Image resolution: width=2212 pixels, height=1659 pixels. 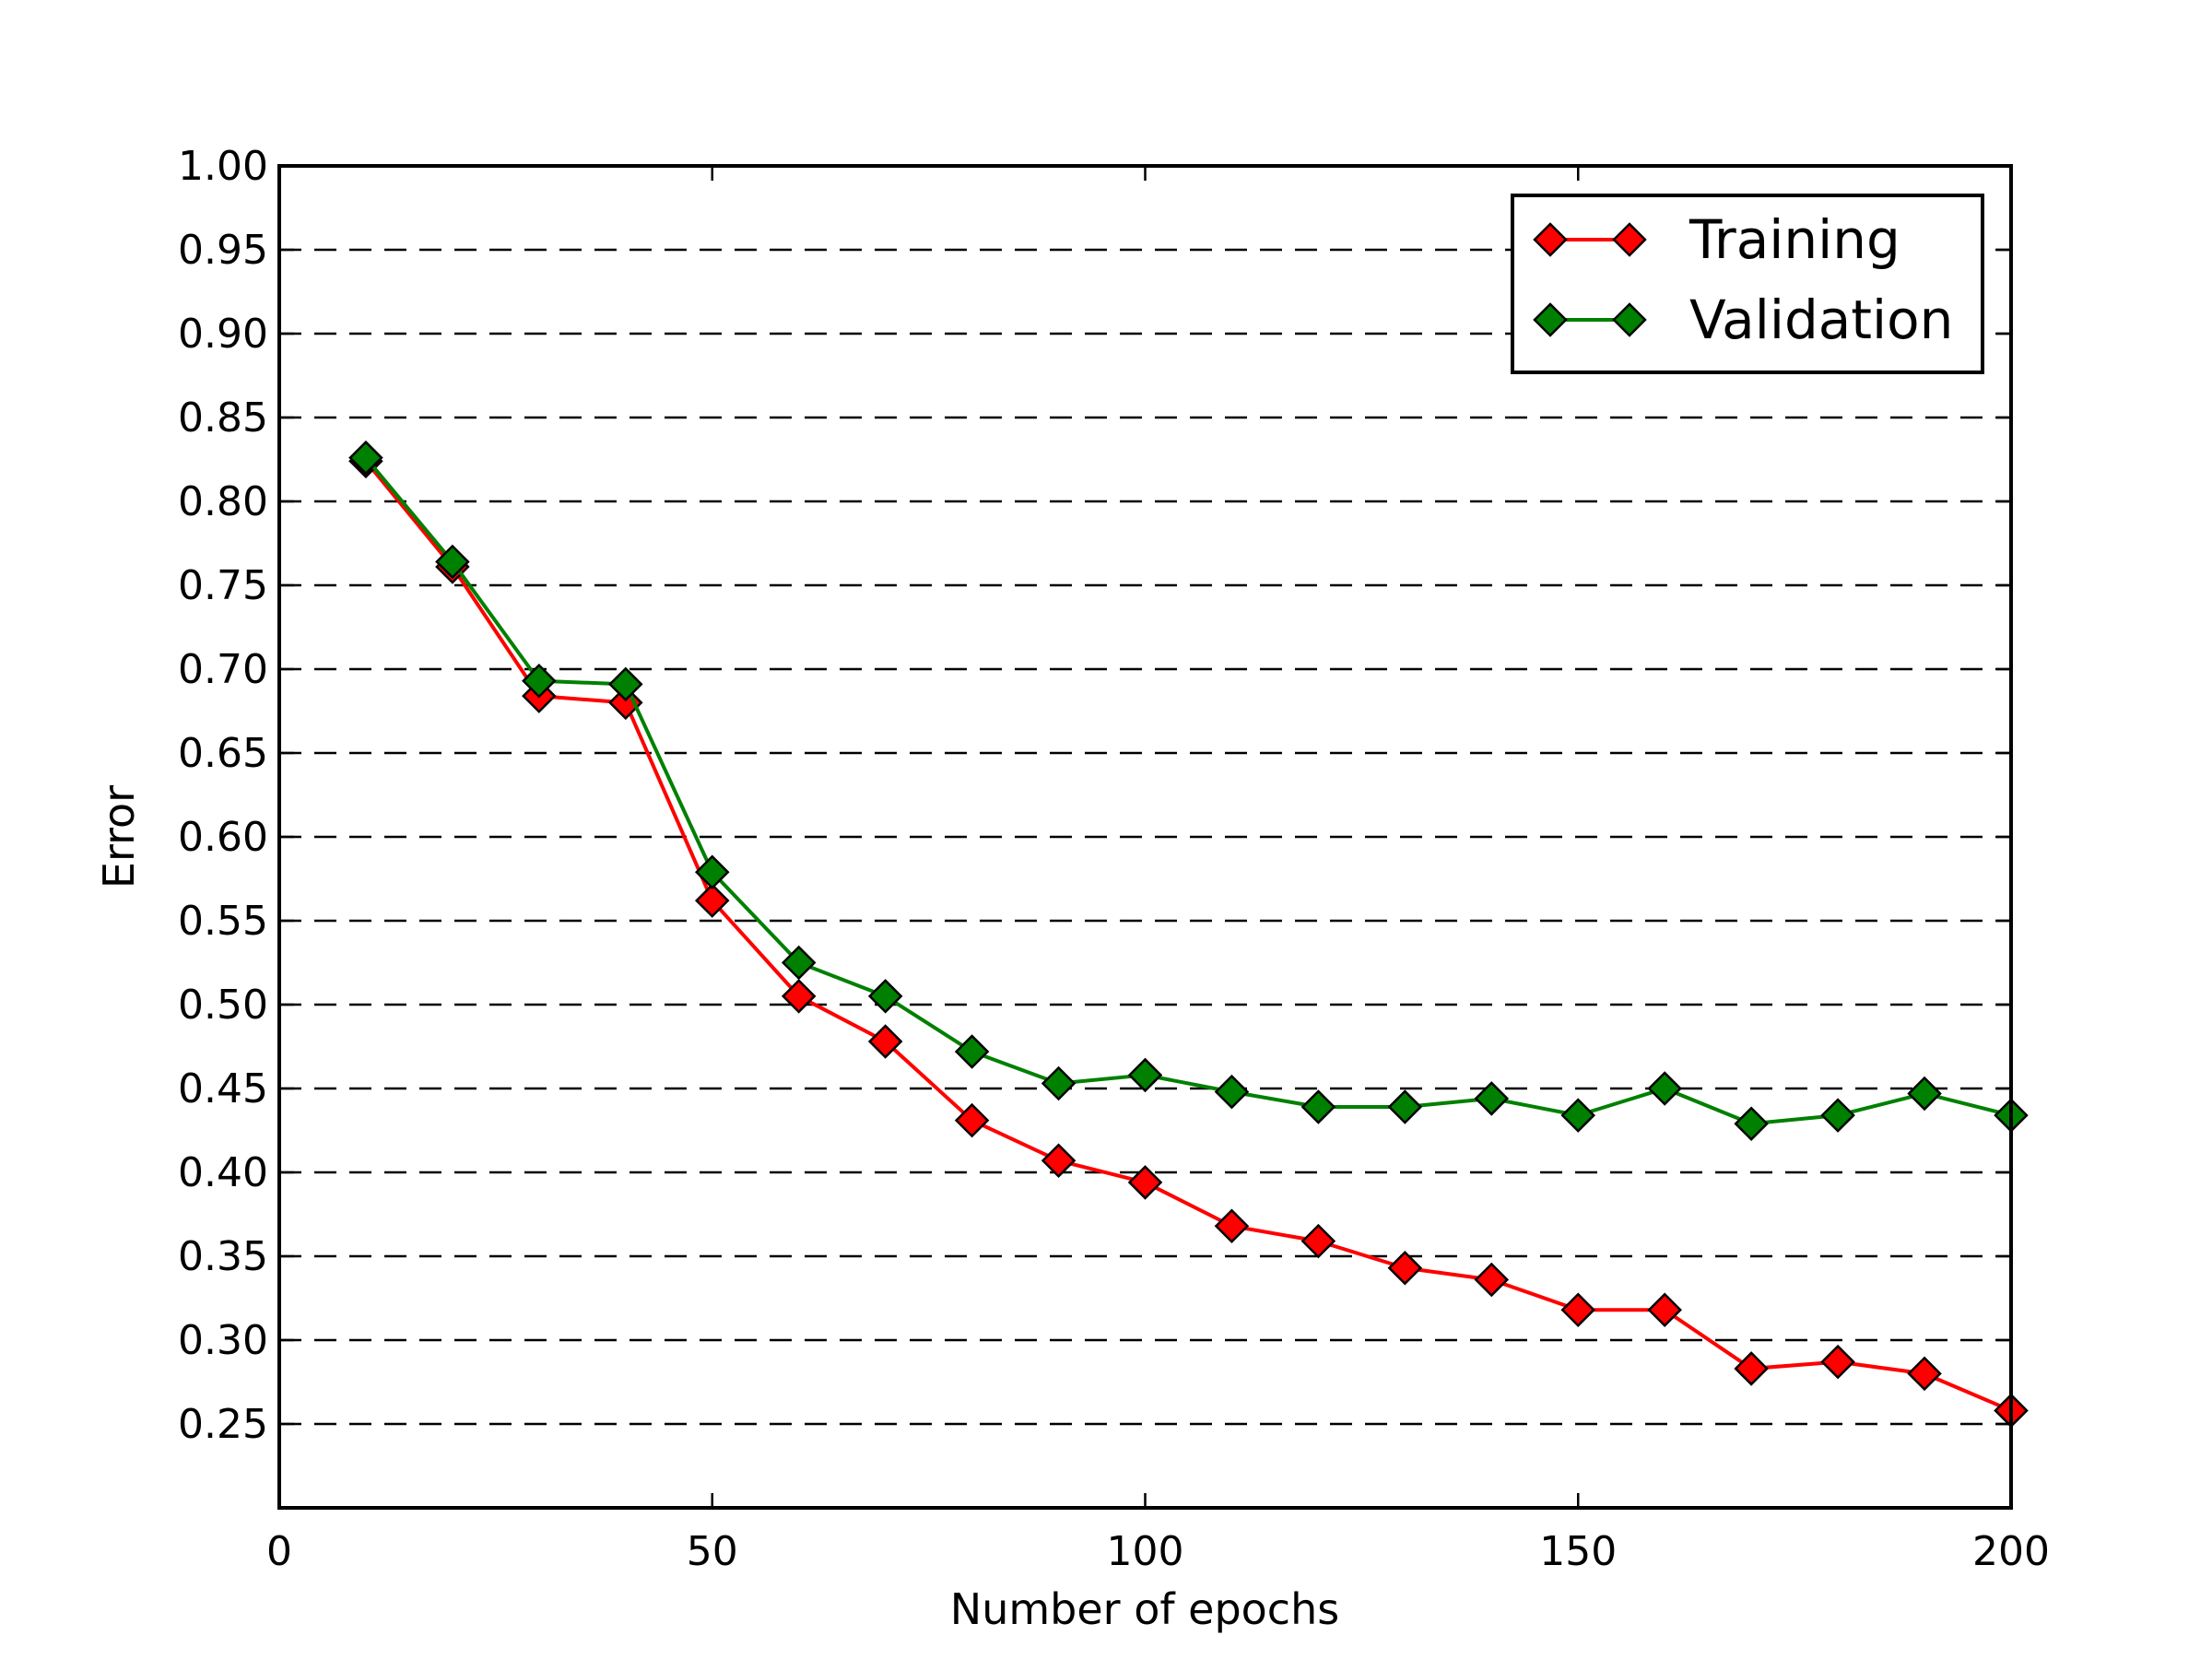 What do you see at coordinates (223, 166) in the screenshot?
I see `y-tick-label: 1.00` at bounding box center [223, 166].